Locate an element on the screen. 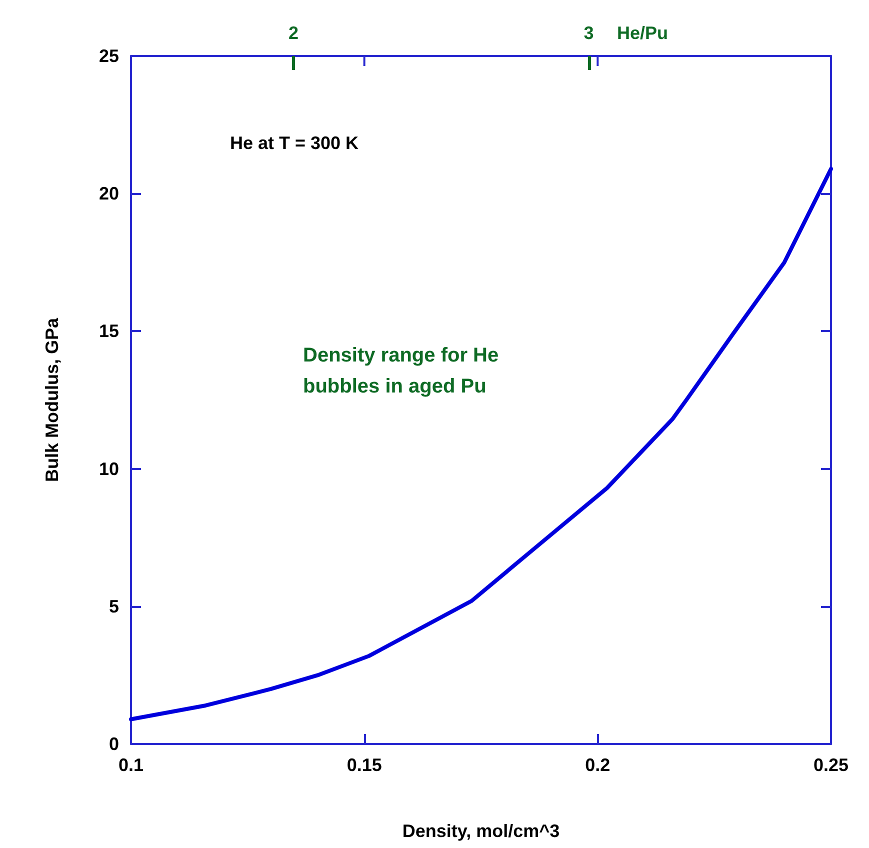 Image resolution: width=869 pixels, height=848 pixels. x-tick-label: 0.15 is located at coordinates (364, 765).